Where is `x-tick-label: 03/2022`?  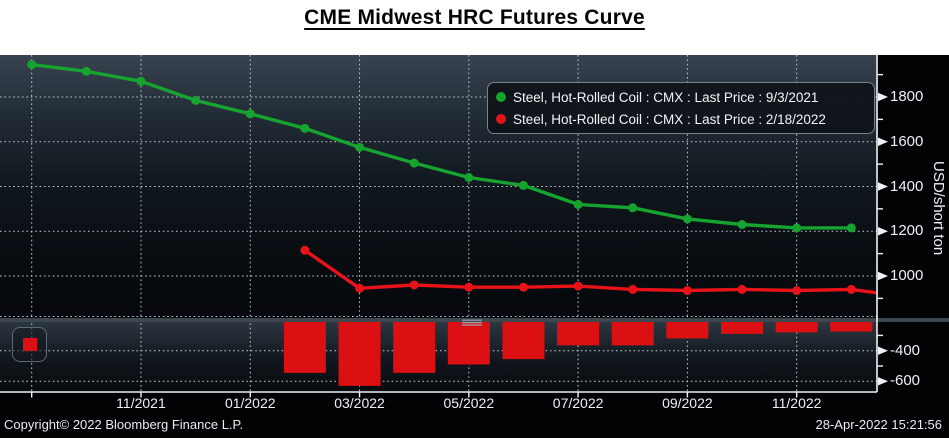 x-tick-label: 03/2022 is located at coordinates (359, 403).